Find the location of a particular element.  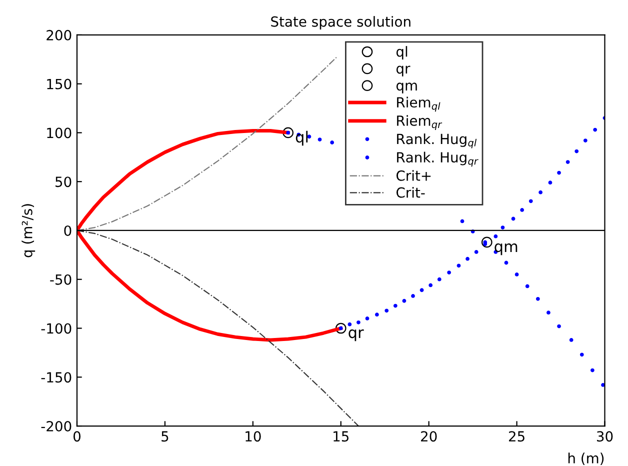

y-axis-title: q (m²/s) is located at coordinates (29, 231).